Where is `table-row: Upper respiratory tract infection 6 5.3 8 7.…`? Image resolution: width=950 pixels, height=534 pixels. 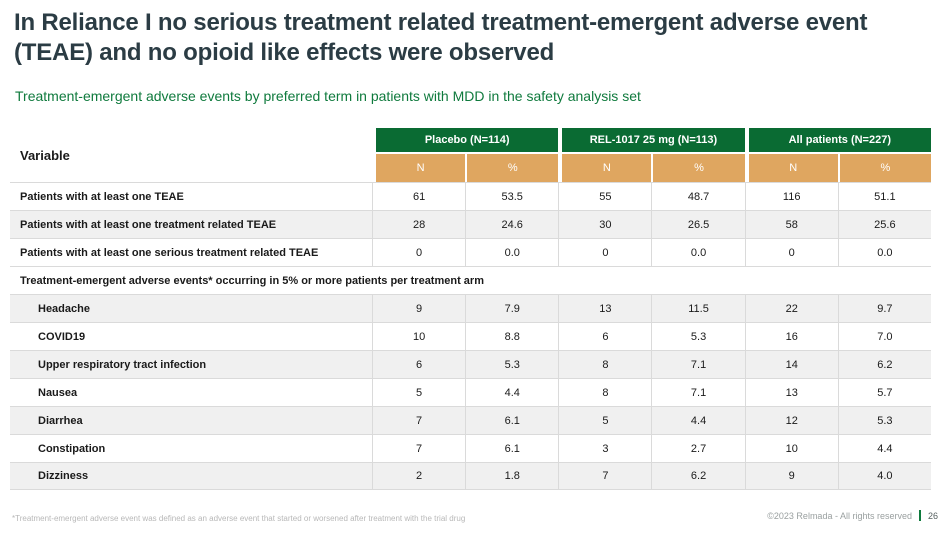
table-row: Upper respiratory tract infection 6 5.3 8 7.… is located at coordinates (470, 364).